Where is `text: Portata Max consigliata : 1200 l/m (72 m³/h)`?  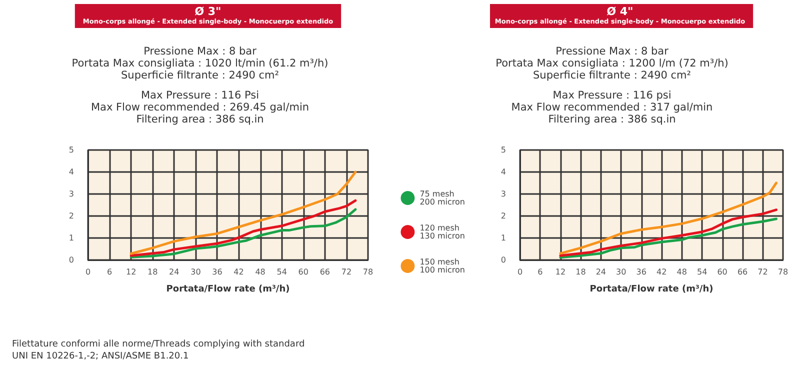
text: Portata Max consigliata : 1200 l/m (72 m³/h) is located at coordinates (612, 64).